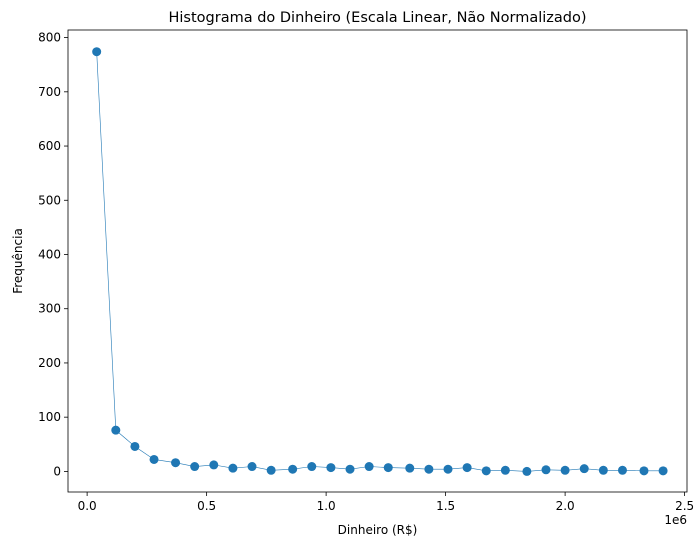  I want to click on x-tick-label: 2.5, so click(684, 506).